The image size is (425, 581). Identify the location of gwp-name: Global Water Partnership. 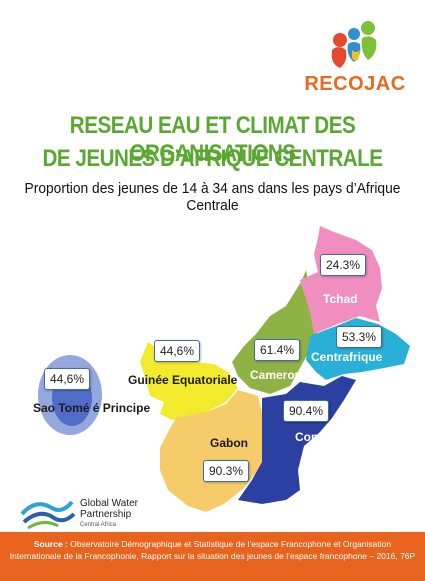
(109, 509).